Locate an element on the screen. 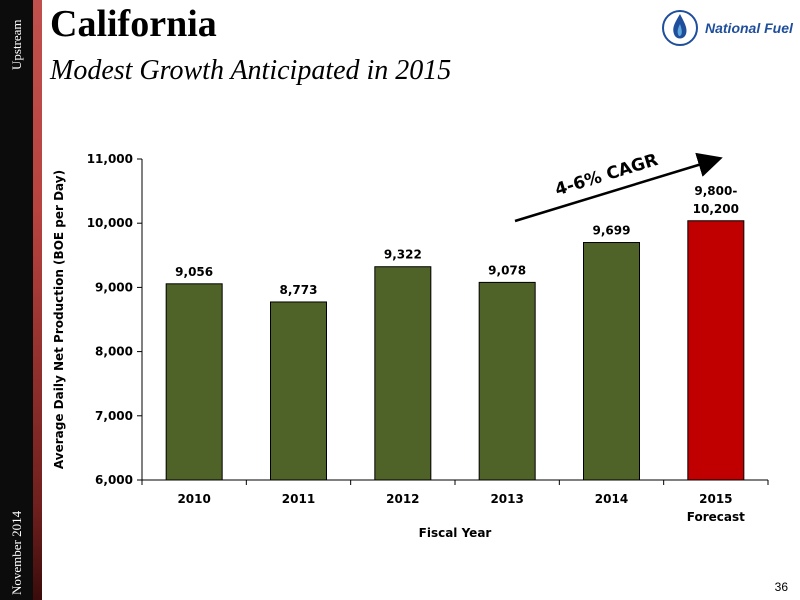 The width and height of the screenshot is (800, 600). x-tick-label: Forecast is located at coordinates (716, 517).